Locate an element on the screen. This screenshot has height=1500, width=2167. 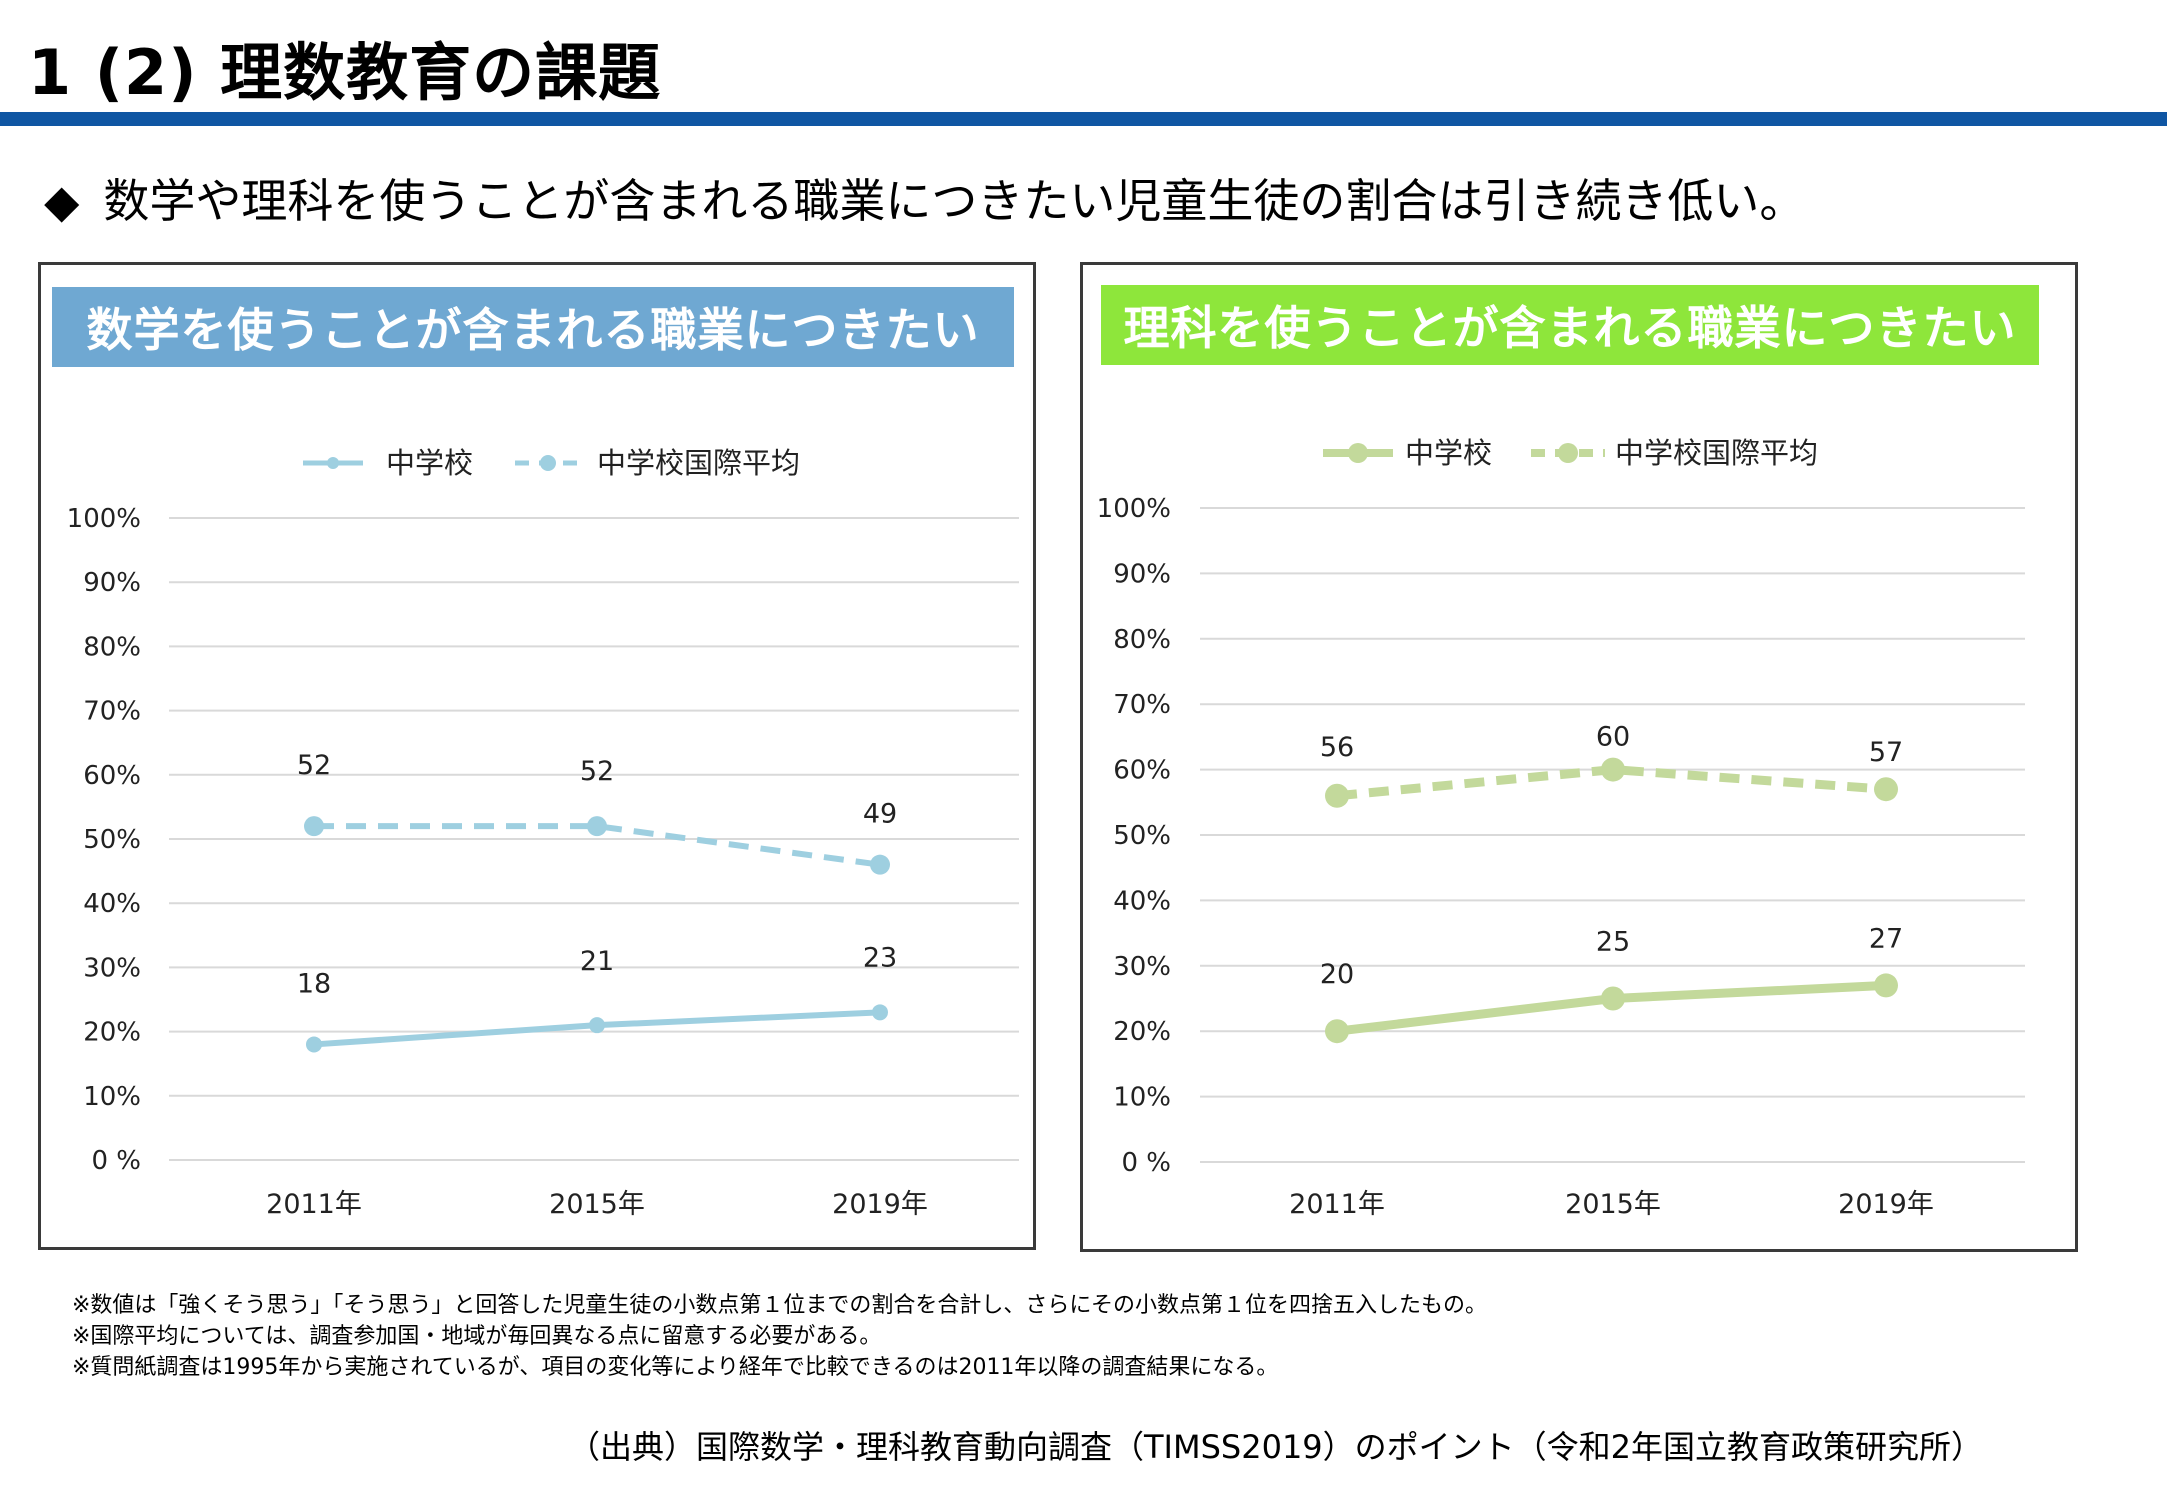
data-label: 25 is located at coordinates (1613, 942).